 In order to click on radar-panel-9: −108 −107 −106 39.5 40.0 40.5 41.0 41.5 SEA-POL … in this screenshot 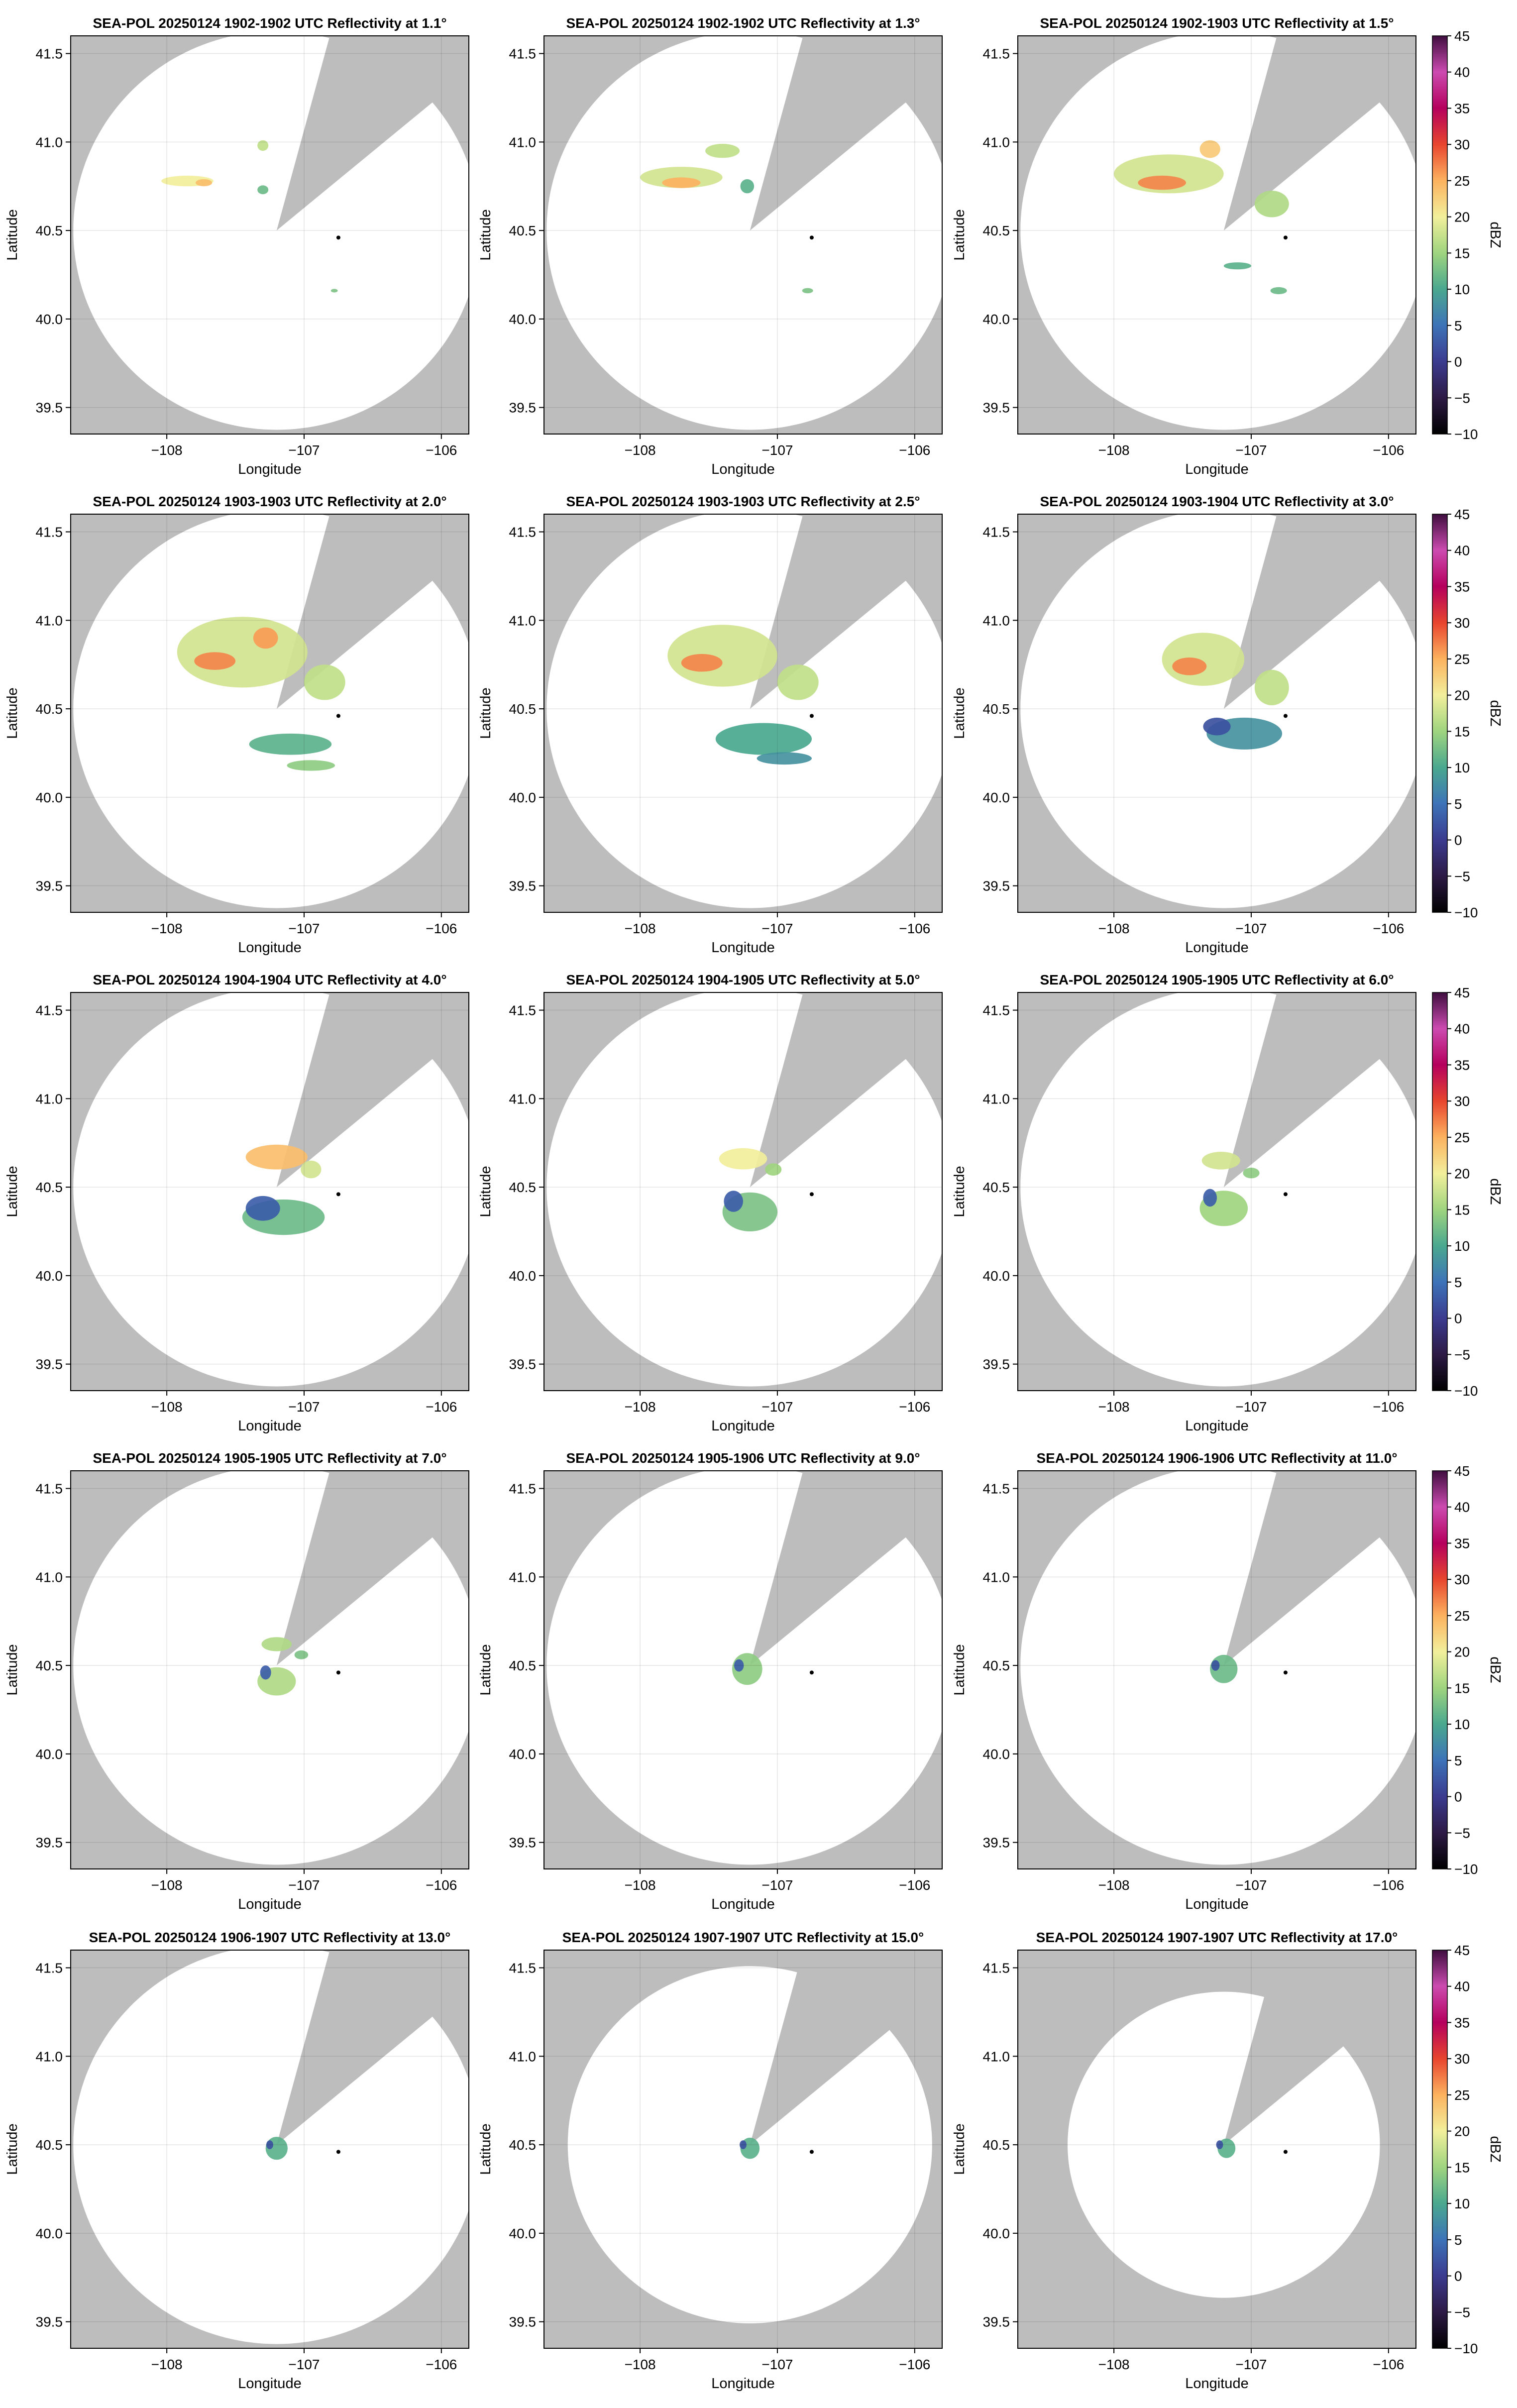, I will do `click(1184, 1203)`.